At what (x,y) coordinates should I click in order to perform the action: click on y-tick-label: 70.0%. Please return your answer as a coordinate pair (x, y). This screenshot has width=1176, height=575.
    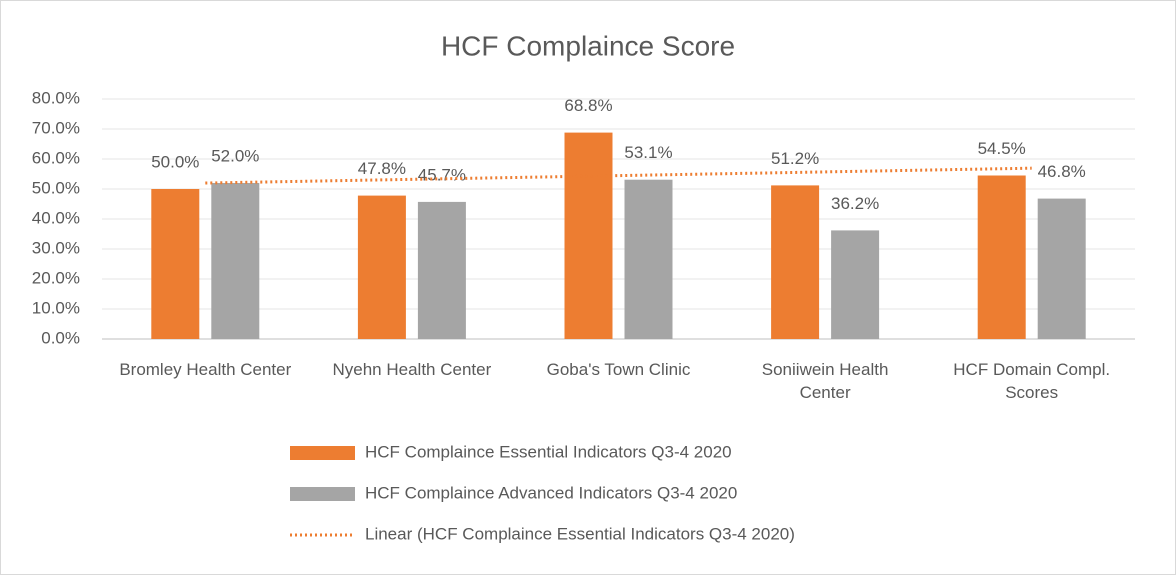
    Looking at the image, I should click on (56, 127).